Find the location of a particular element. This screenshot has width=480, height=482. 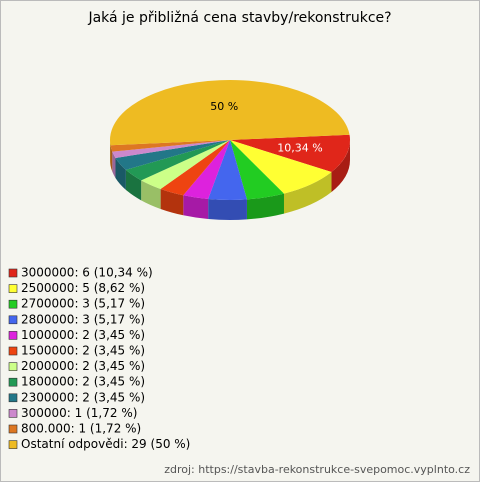

legend-label: 1500000: 2 (3,45 %) is located at coordinates (83, 351).